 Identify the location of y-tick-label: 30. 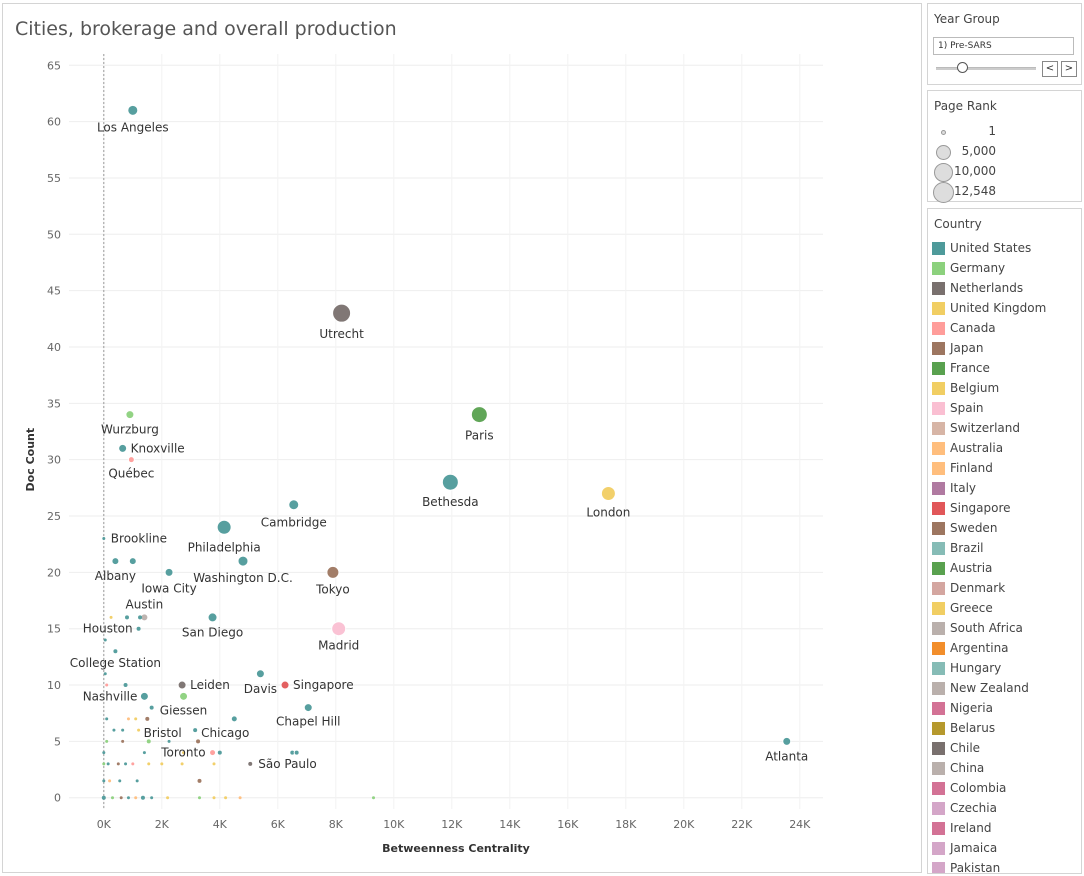
(54, 460).